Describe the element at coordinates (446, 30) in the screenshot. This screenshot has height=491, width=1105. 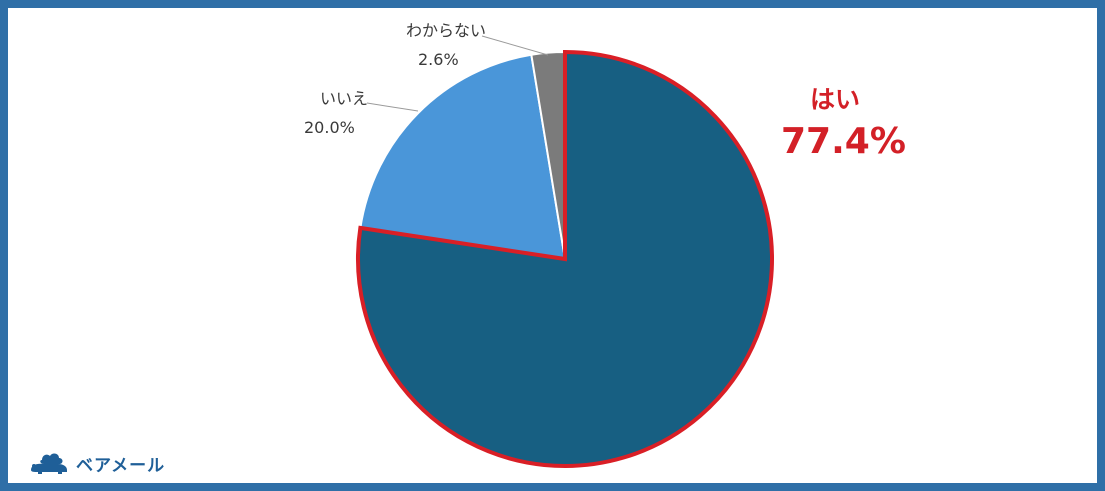
I see `slice-label-2: わからない` at that location.